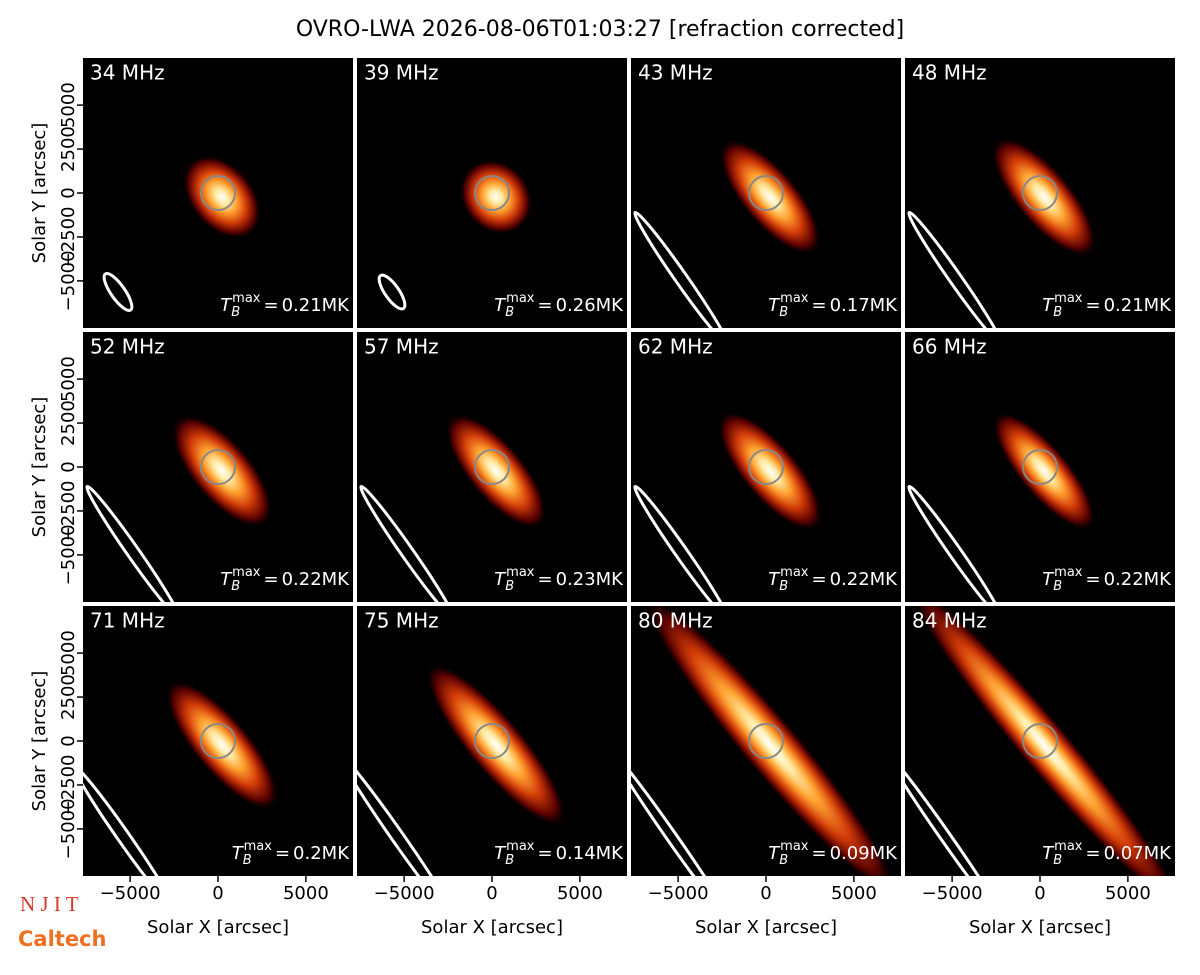 The image size is (1200, 975). Describe the element at coordinates (401, 621) in the screenshot. I see `frequency-label: 75 MHz` at that location.